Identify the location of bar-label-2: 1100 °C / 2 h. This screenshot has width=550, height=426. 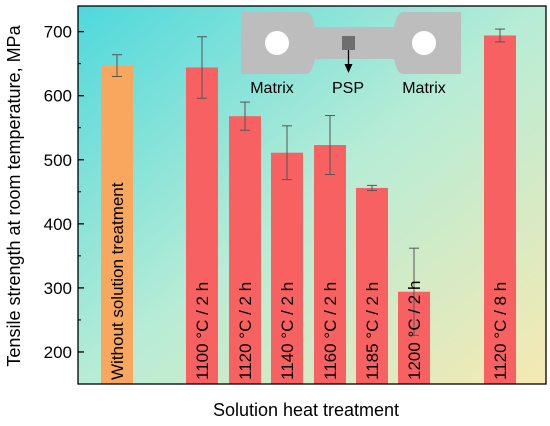
(202, 331).